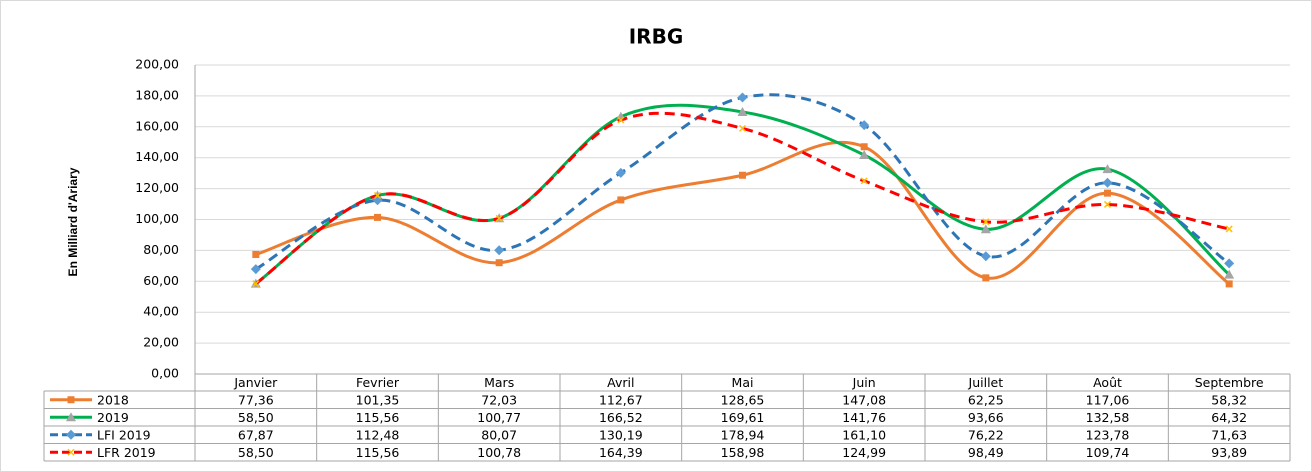 This screenshot has width=1312, height=472. I want to click on table-value: 64,32, so click(1229, 417).